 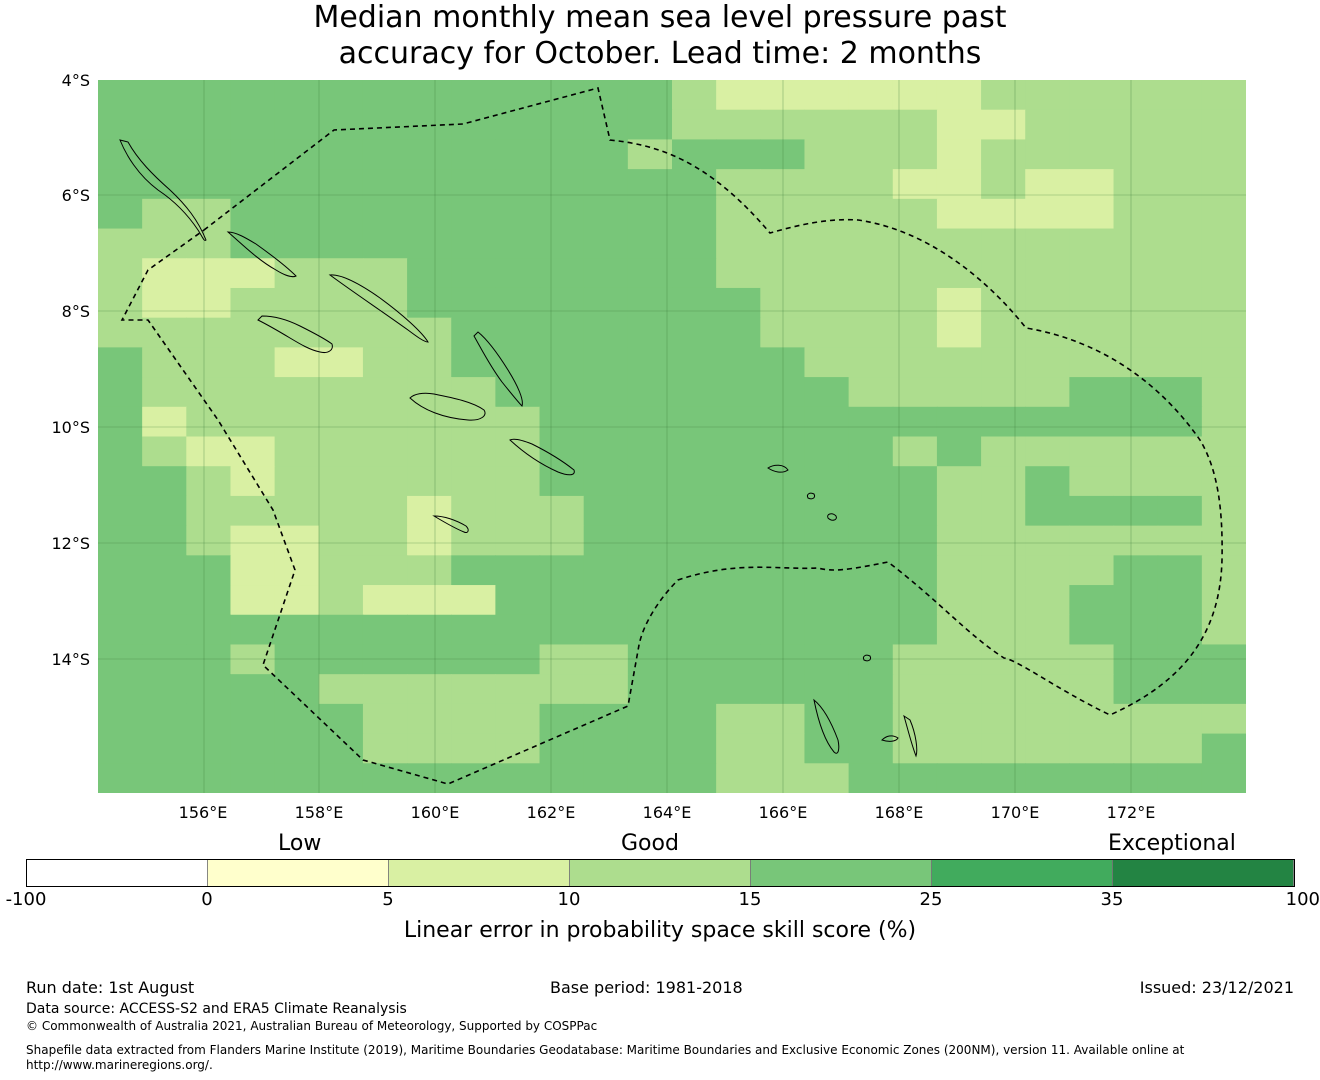 I want to click on issued-date: Issued: 23/12/2021, so click(x=1216, y=987).